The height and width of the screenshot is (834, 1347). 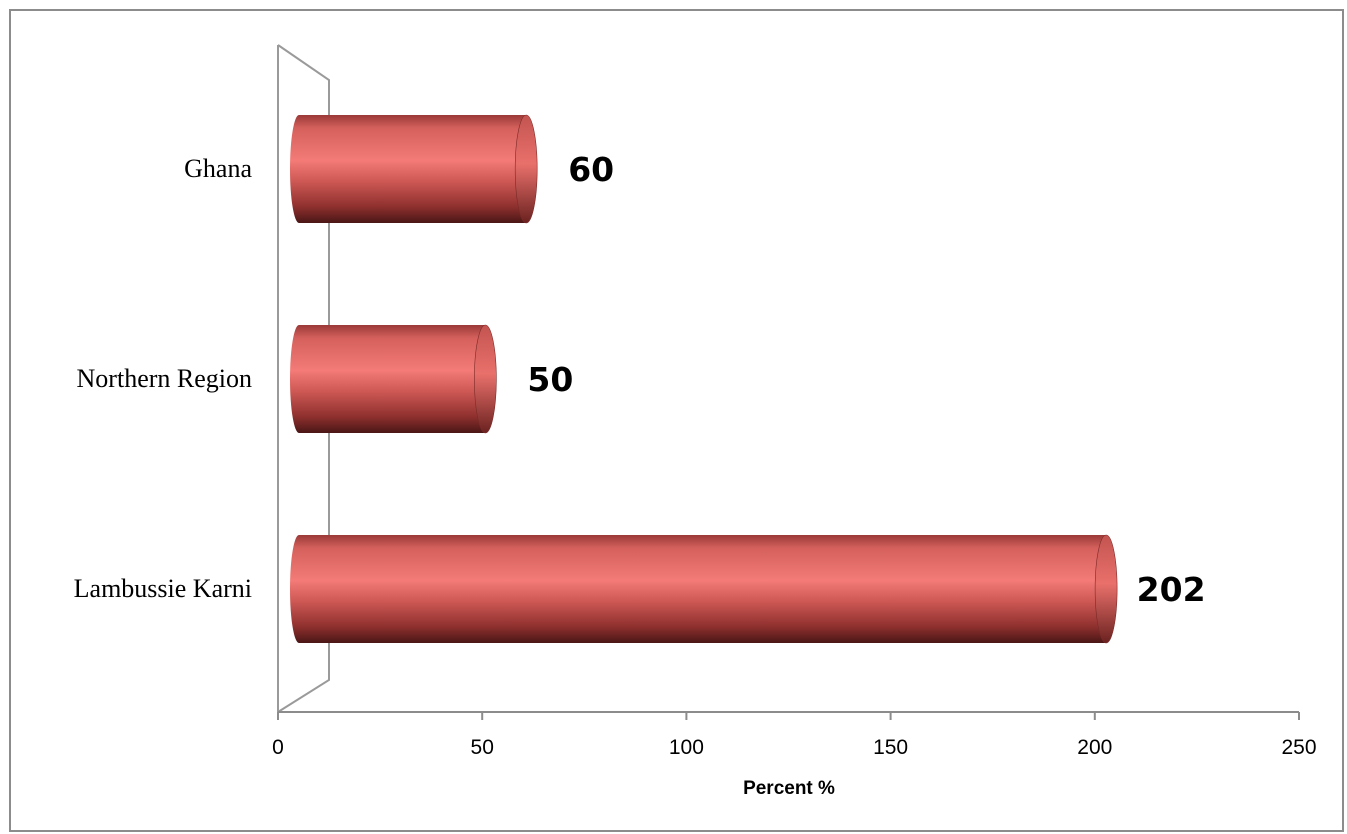 What do you see at coordinates (1094, 747) in the screenshot?
I see `x-tick-label: 200` at bounding box center [1094, 747].